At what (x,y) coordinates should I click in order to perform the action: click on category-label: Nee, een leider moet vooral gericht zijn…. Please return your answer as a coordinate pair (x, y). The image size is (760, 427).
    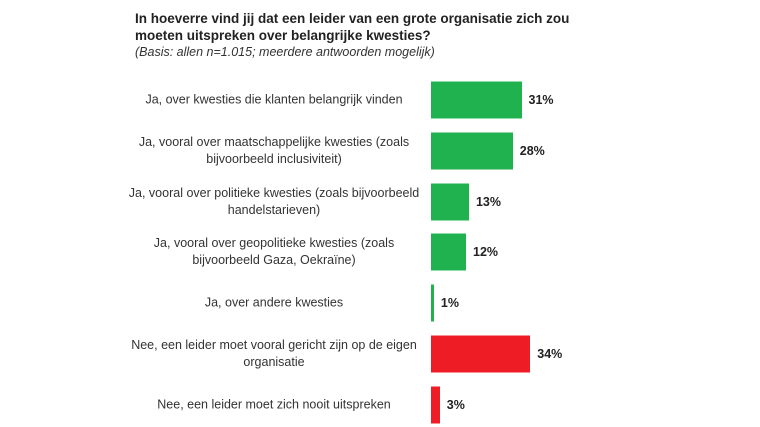
    Looking at the image, I should click on (274, 353).